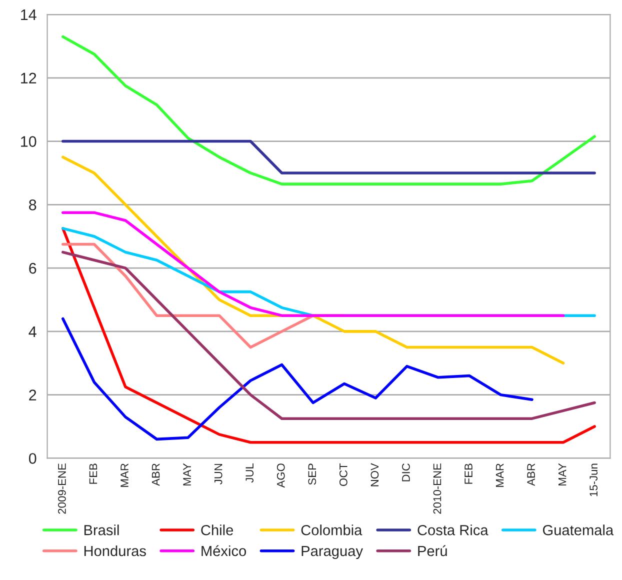 The width and height of the screenshot is (622, 580). What do you see at coordinates (578, 530) in the screenshot?
I see `legend-label: Guatemala` at bounding box center [578, 530].